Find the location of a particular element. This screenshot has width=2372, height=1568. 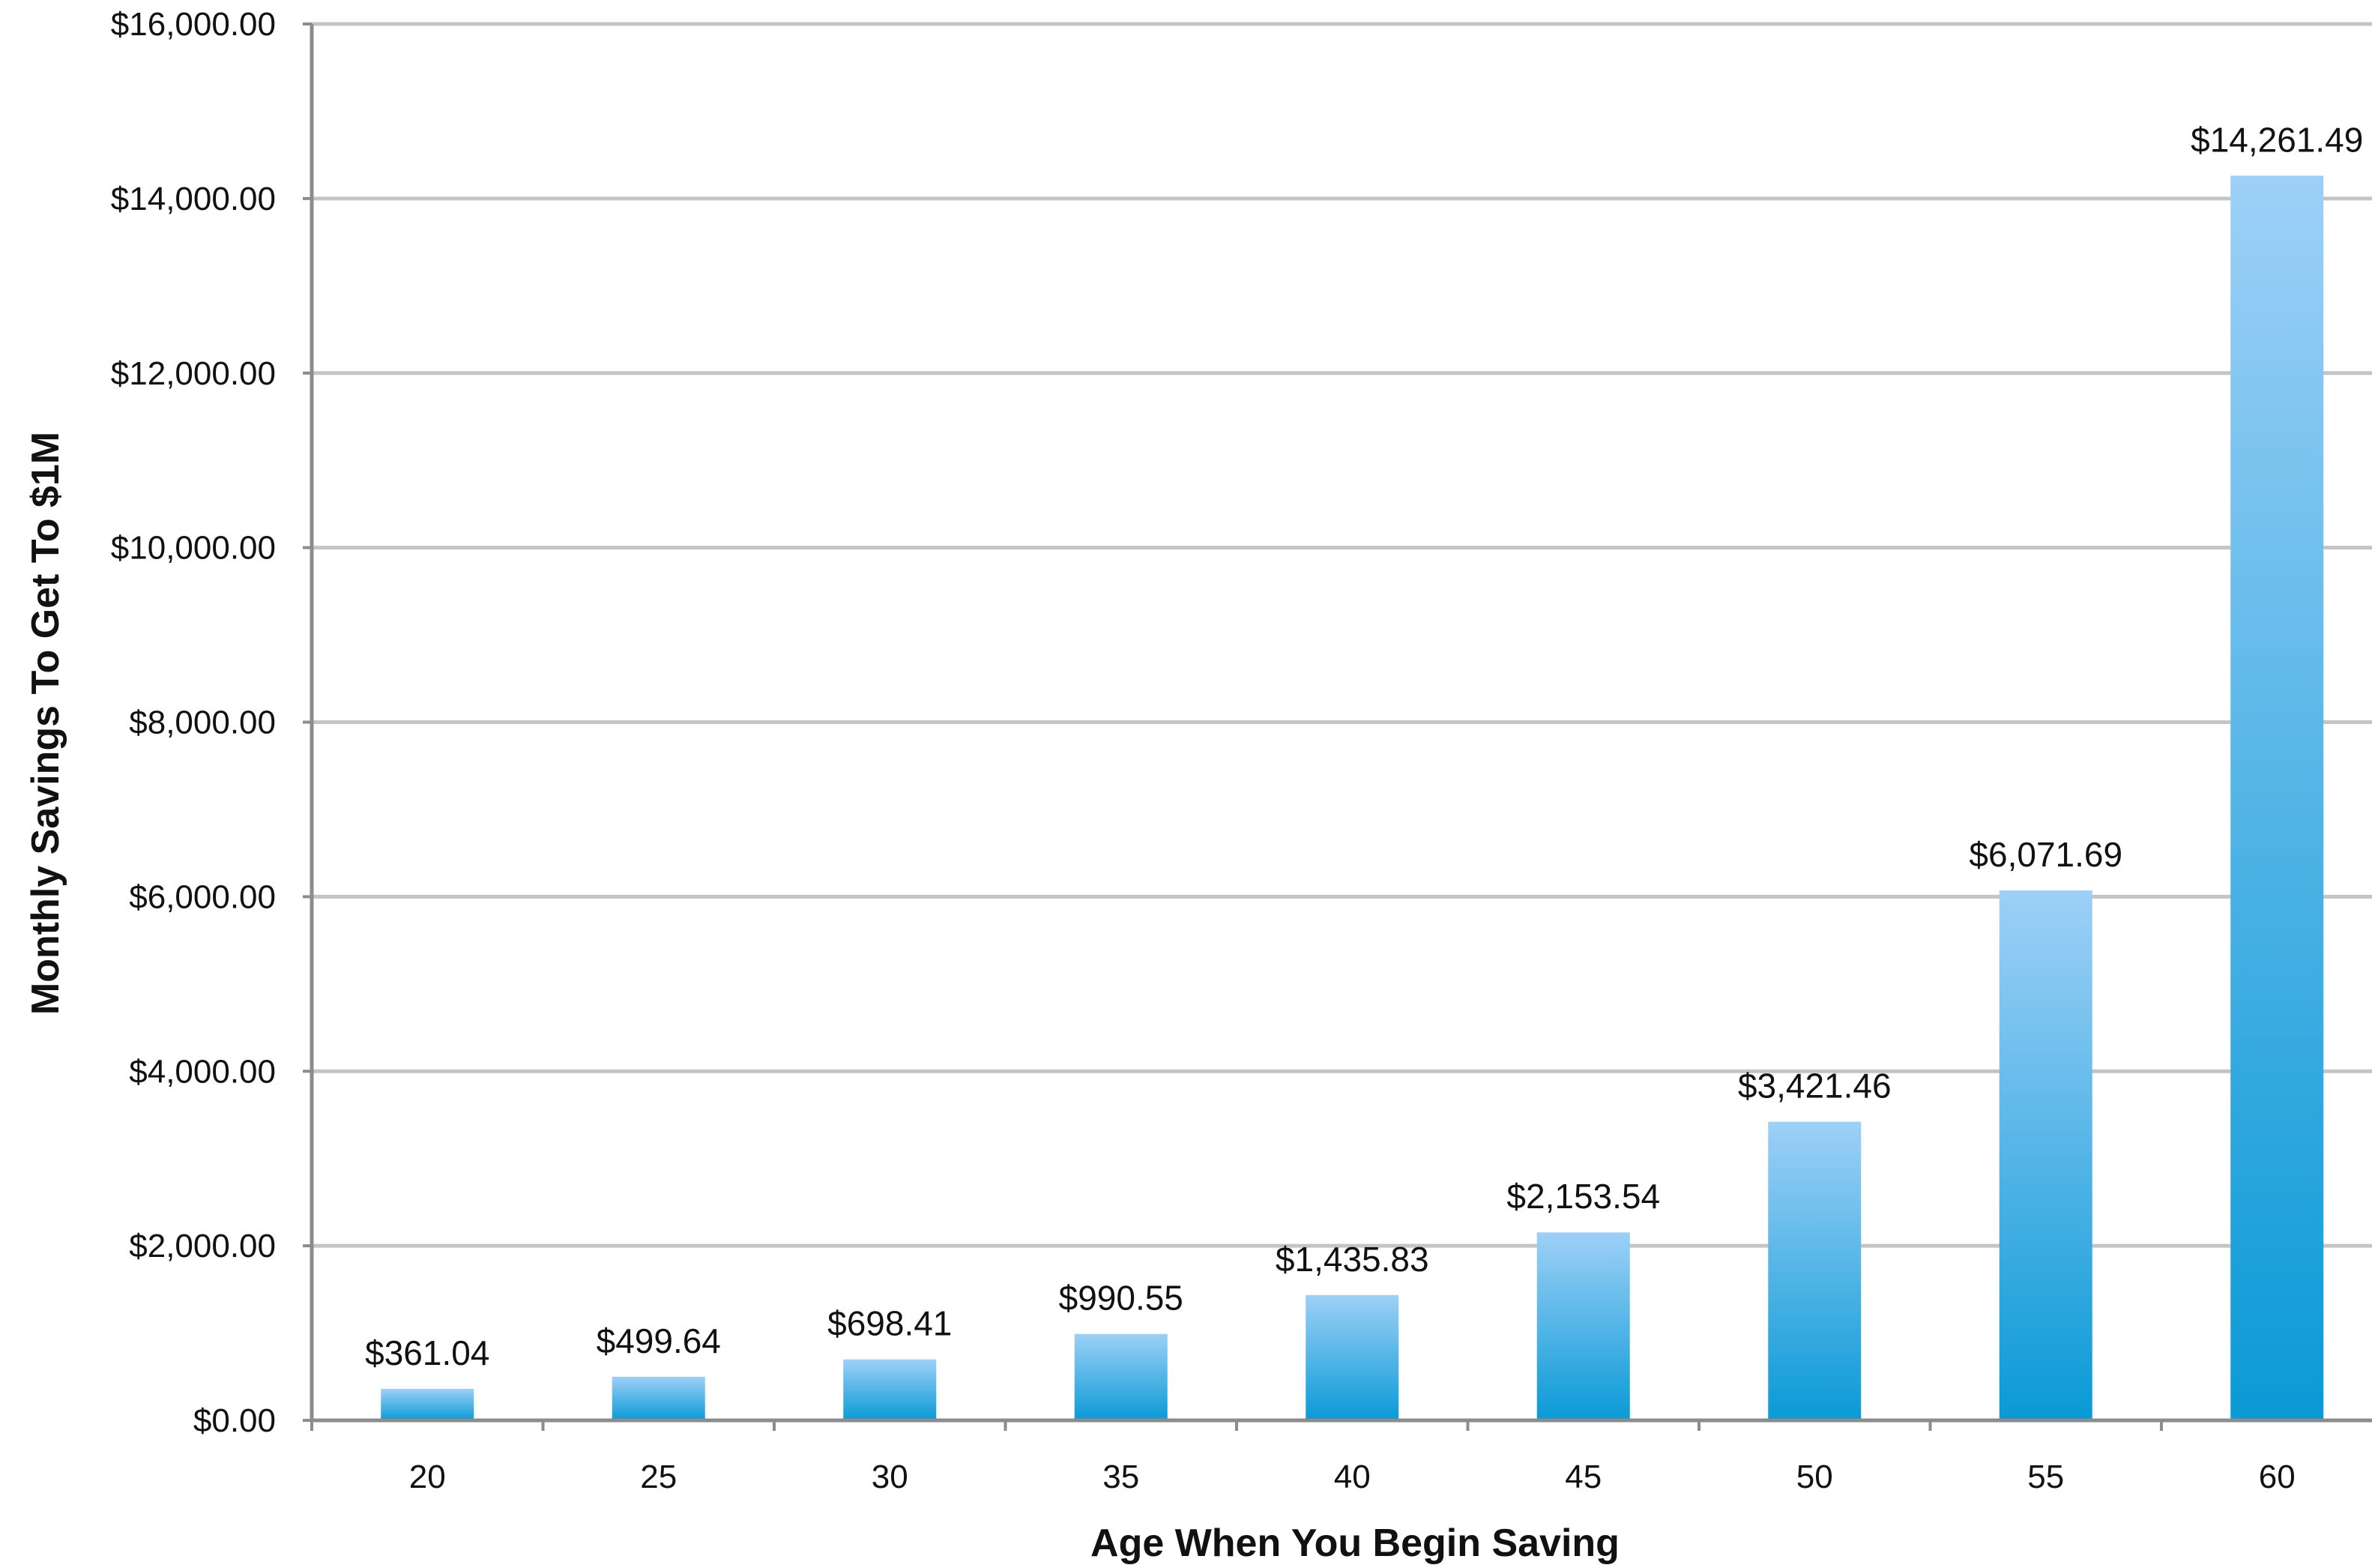

y-tick-label: $14,000.00 is located at coordinates (193, 199).